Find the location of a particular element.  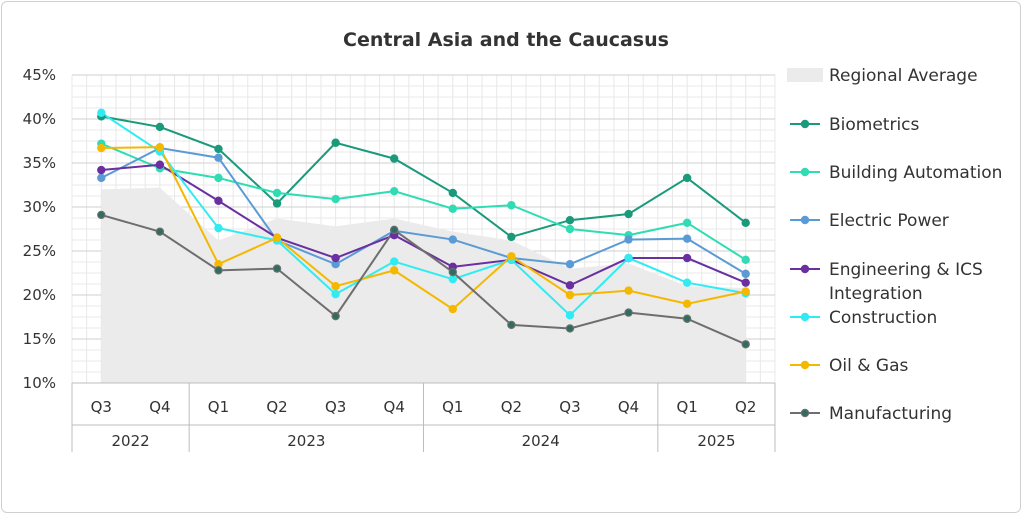

legend-label: Biometrics is located at coordinates (874, 125).